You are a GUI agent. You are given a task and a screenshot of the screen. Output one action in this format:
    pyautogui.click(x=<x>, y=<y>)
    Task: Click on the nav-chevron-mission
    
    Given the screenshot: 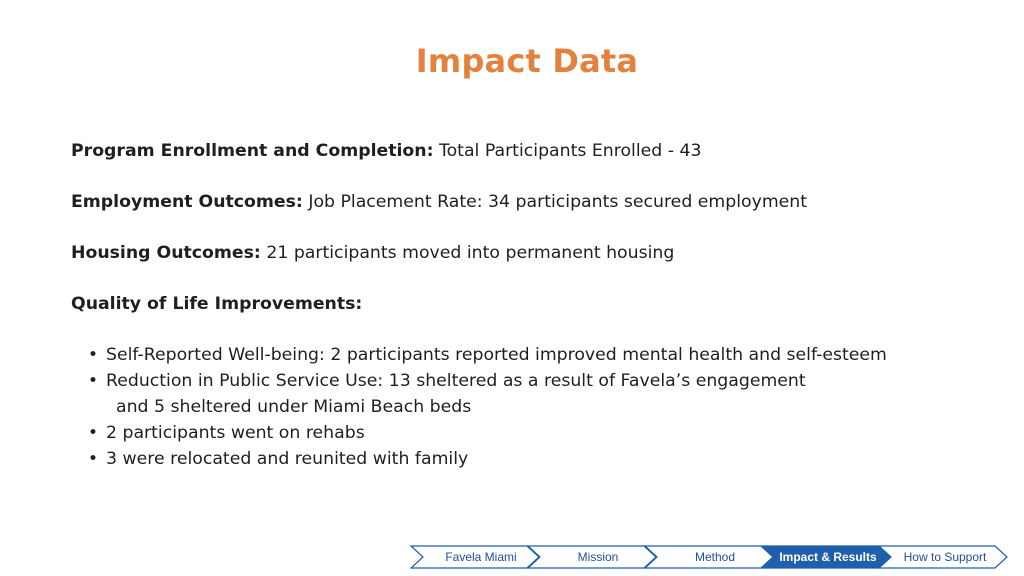 What is the action you would take?
    pyautogui.click(x=591, y=557)
    